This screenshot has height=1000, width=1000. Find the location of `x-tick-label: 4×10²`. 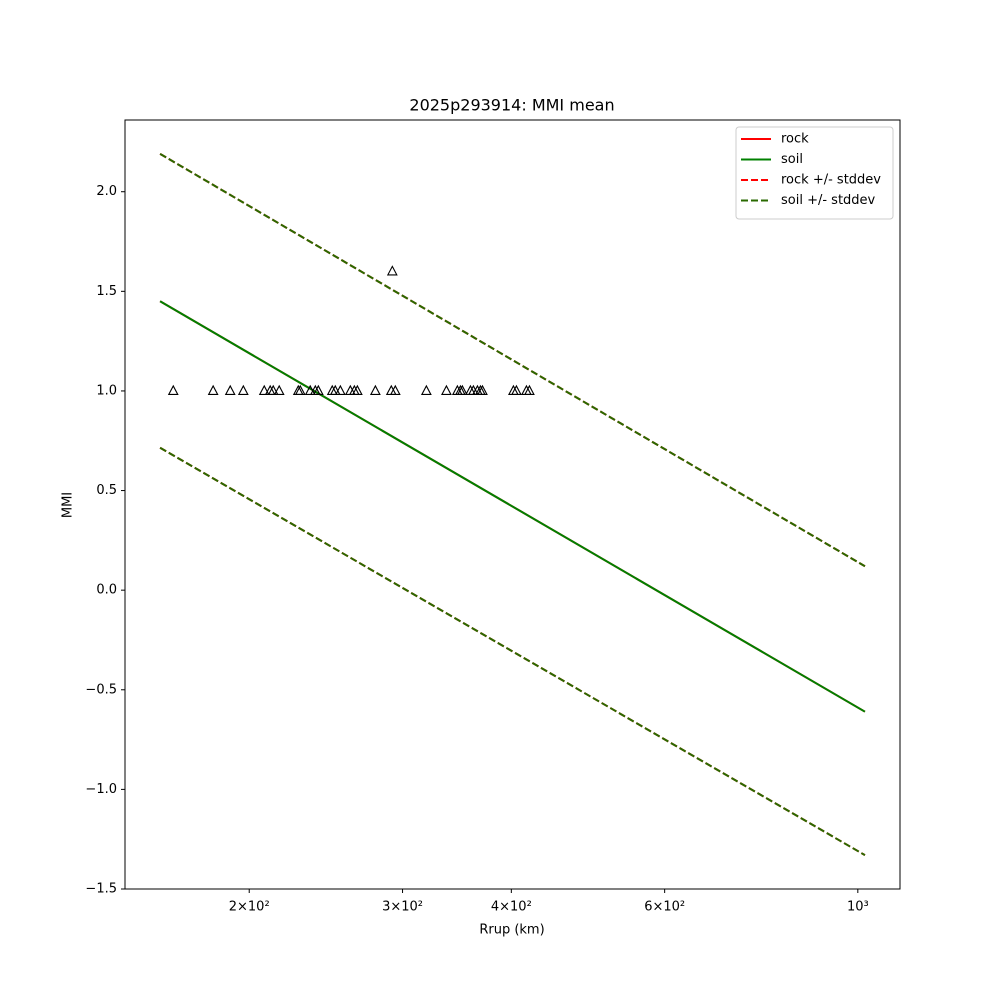

x-tick-label: 4×10² is located at coordinates (511, 907).